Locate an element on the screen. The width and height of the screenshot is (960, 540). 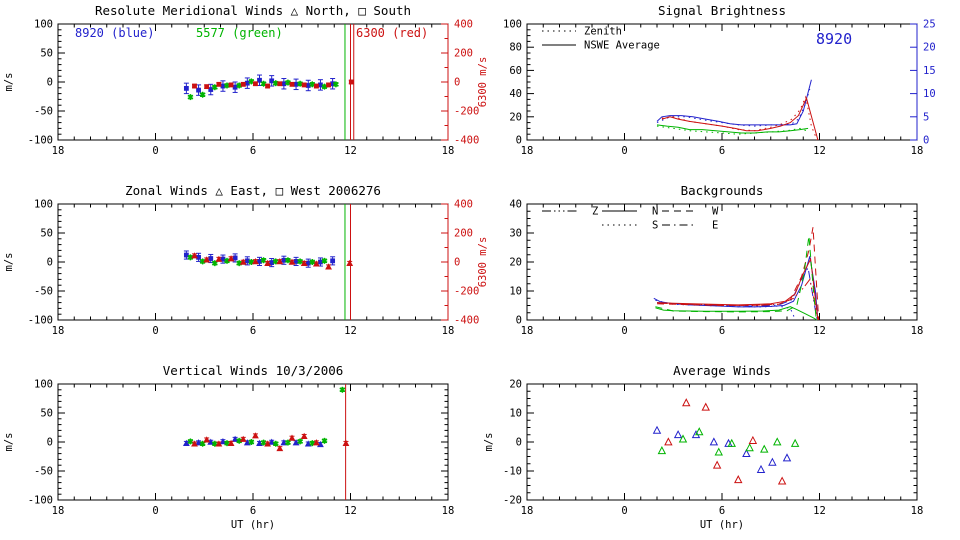
right-tick-label: 10 is located at coordinates (929, 94).